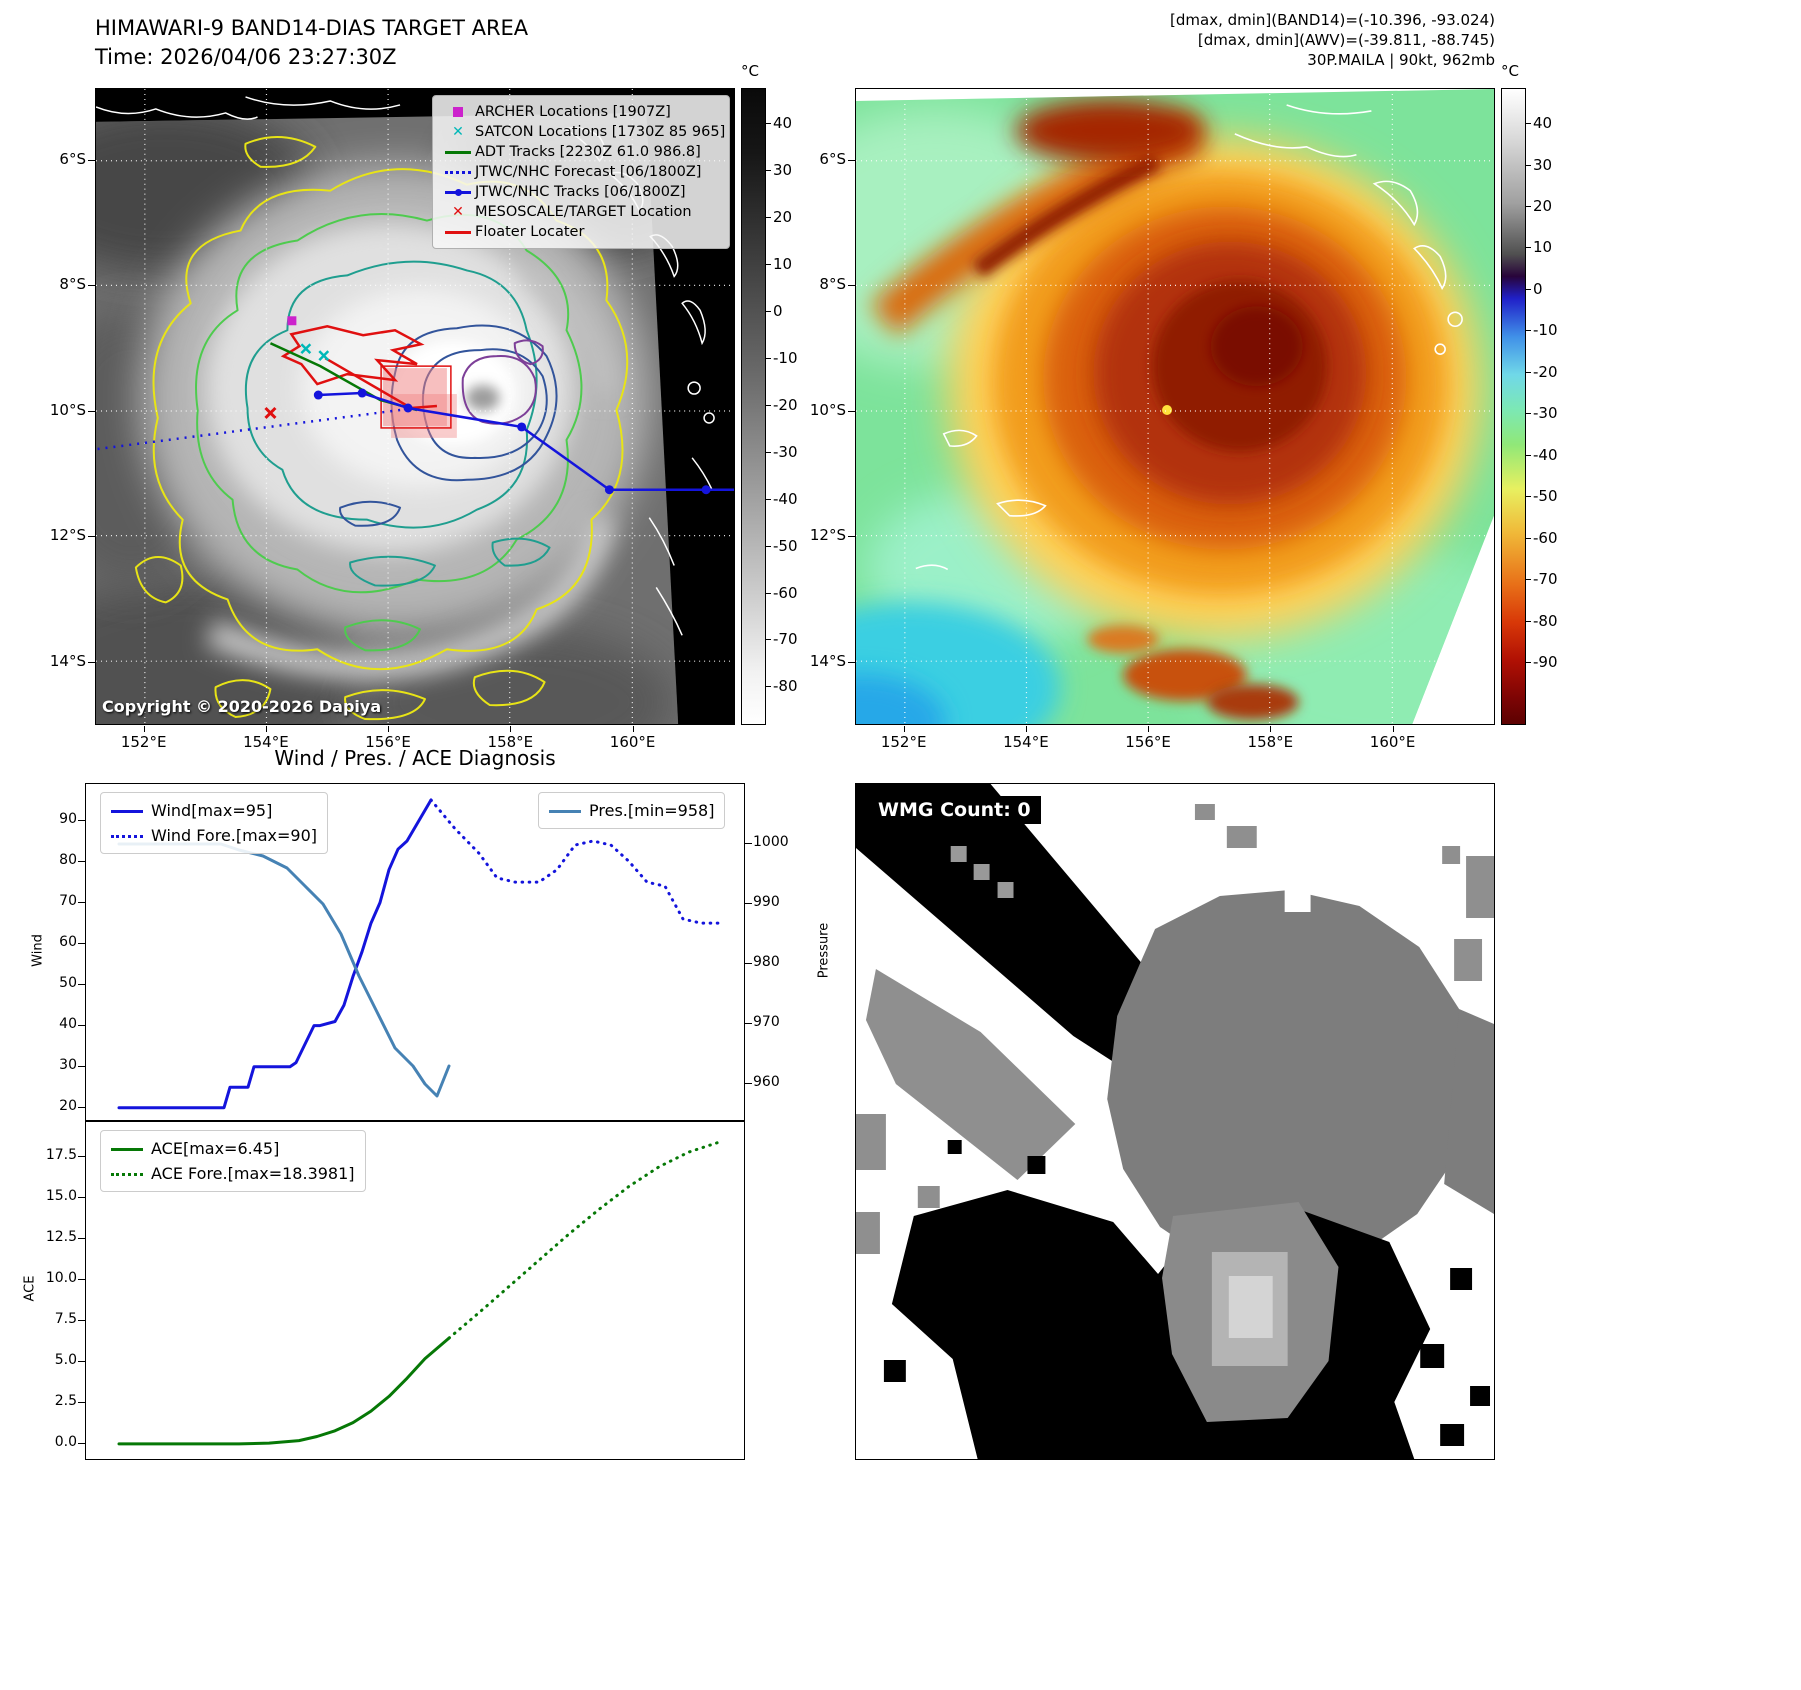  Describe the element at coordinates (766, 962) in the screenshot. I see `y-tick-label: 980` at that location.